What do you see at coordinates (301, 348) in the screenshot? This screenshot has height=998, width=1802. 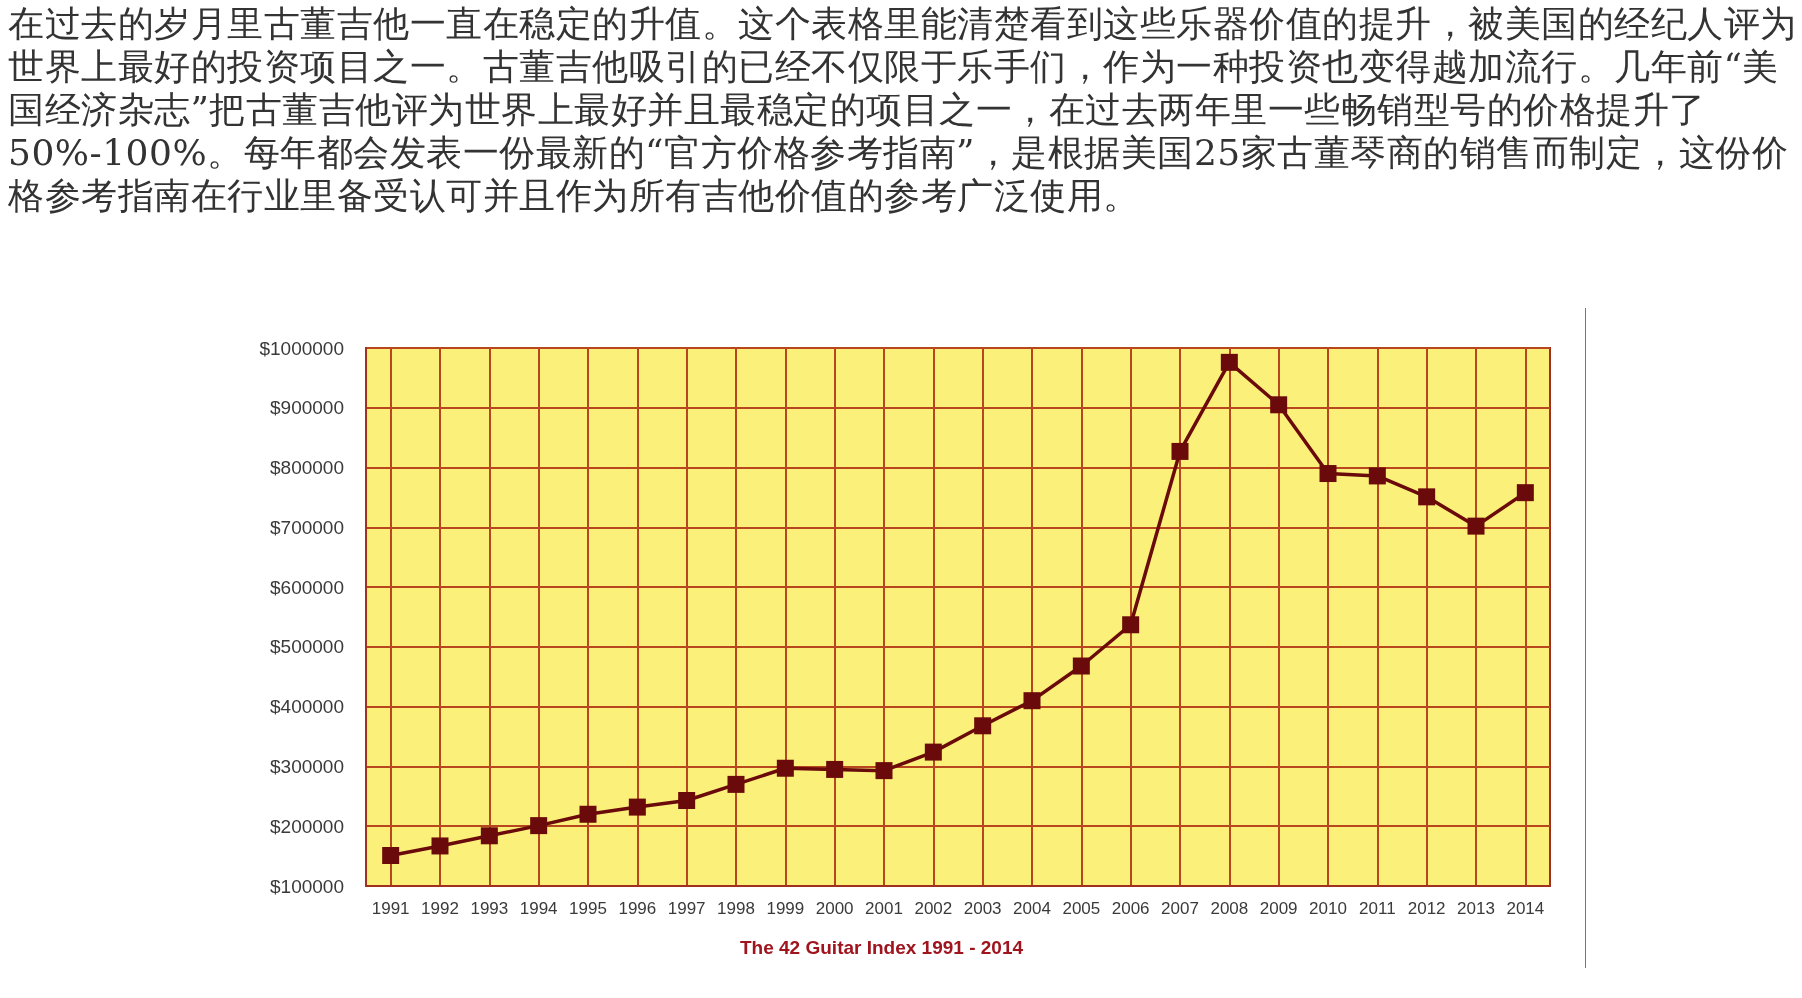 I see `y-tick-label: $1000000` at bounding box center [301, 348].